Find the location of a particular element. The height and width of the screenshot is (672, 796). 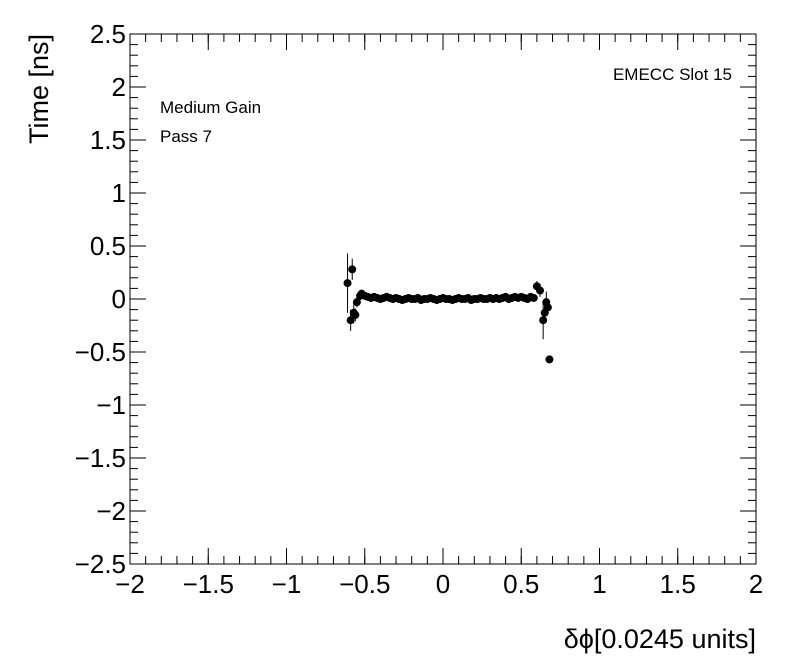

x-tick-label: 2 is located at coordinates (756, 584).